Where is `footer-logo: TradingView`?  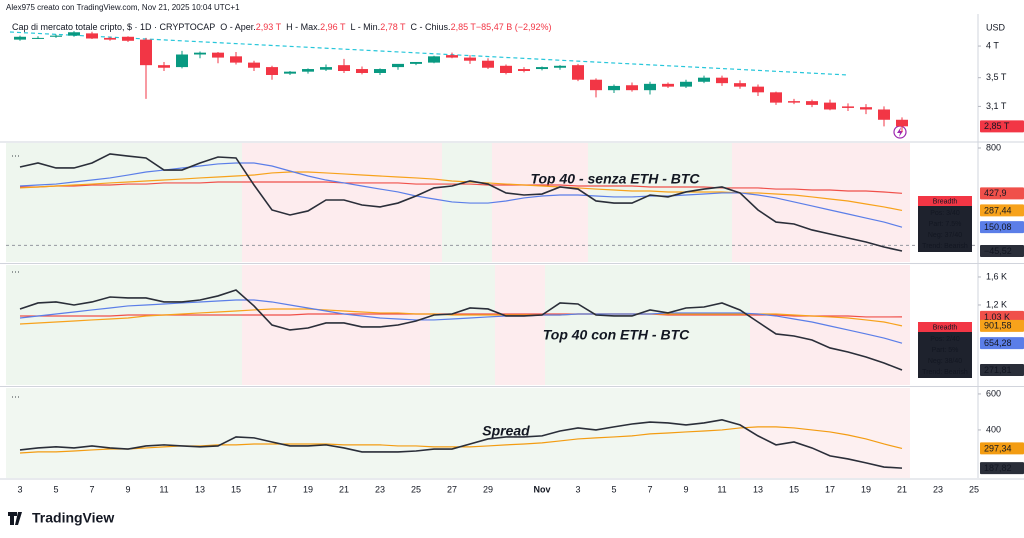 footer-logo: TradingView is located at coordinates (61, 518).